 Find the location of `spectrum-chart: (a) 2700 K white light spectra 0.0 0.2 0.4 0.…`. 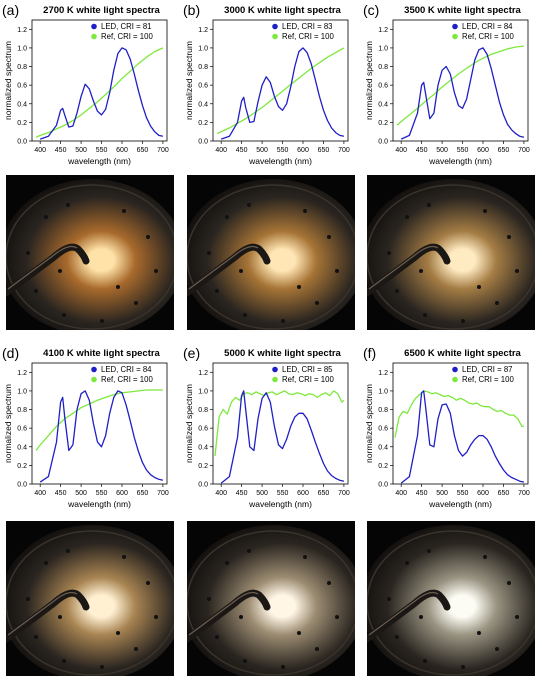

spectrum-chart: (a) 2700 K white light spectra 0.0 0.2 0.4 0.… is located at coordinates (85, 84).